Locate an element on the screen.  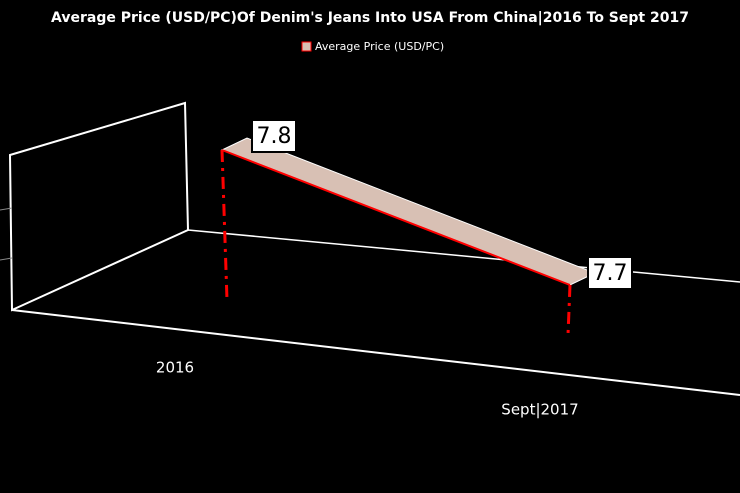
data-label: 7.8 is located at coordinates (274, 136).